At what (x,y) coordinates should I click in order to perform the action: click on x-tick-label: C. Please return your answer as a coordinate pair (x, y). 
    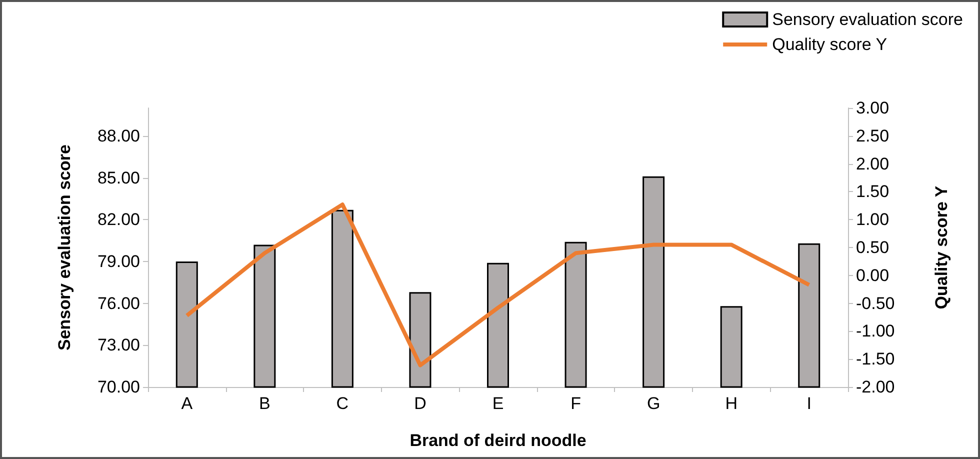
    Looking at the image, I should click on (342, 403).